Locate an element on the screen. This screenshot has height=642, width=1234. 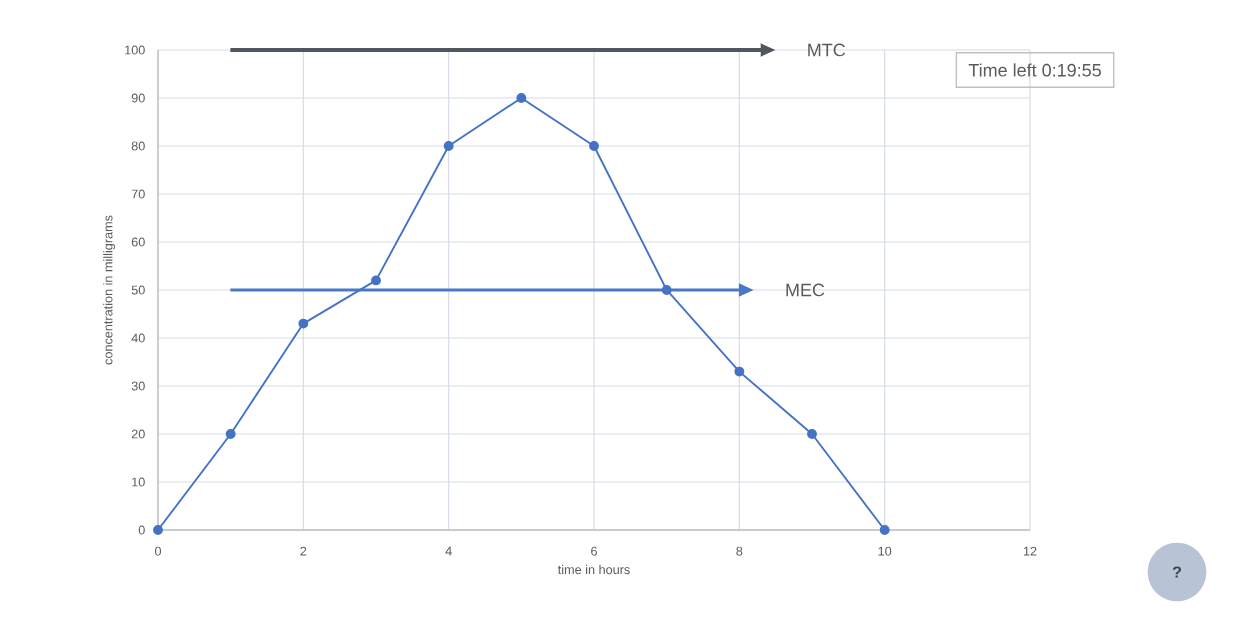
y-tick-label: 60 is located at coordinates (138, 242).